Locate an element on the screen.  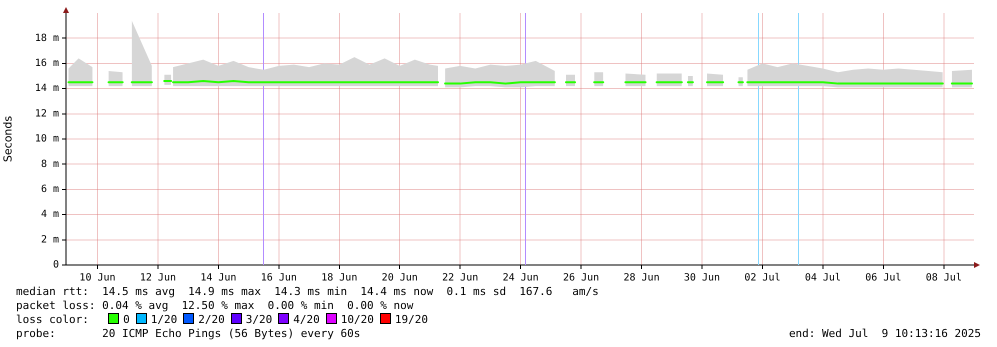
y-tick-label: 6 m is located at coordinates (49, 189).